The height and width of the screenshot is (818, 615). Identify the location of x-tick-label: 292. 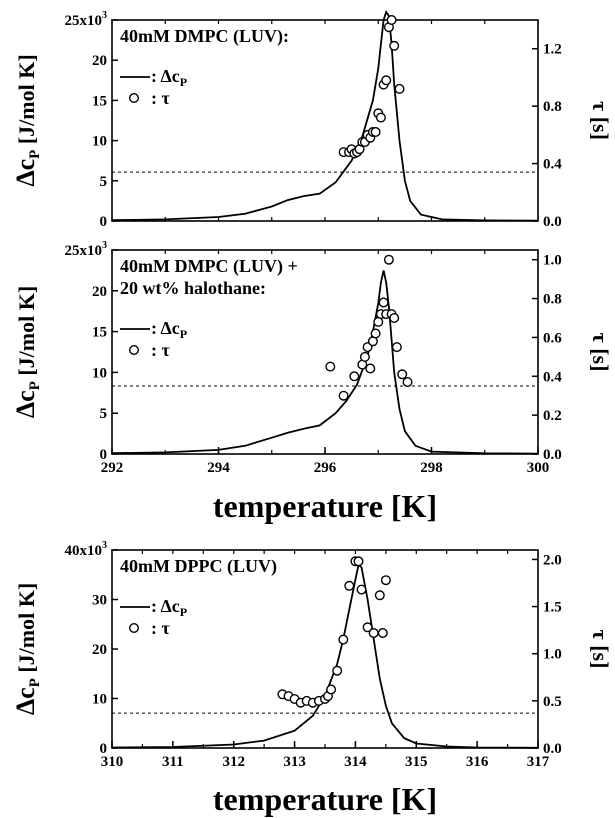
(112, 468).